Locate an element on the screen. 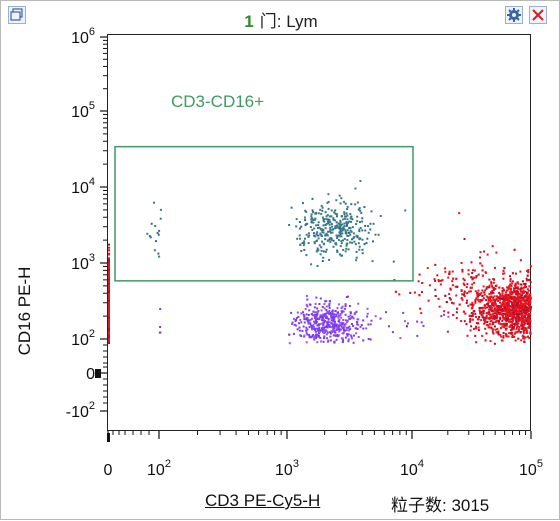 The image size is (560, 521). gate-label: CD3-CD16+ is located at coordinates (217, 101).